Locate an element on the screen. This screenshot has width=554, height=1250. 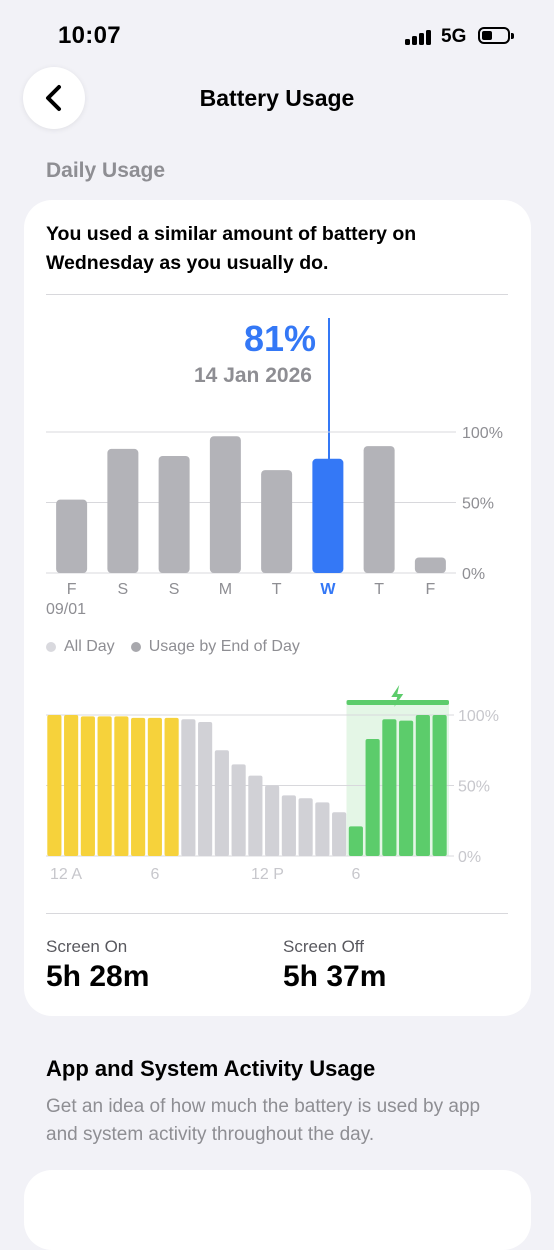
screen-on-value: 5h 28m is located at coordinates (98, 976).